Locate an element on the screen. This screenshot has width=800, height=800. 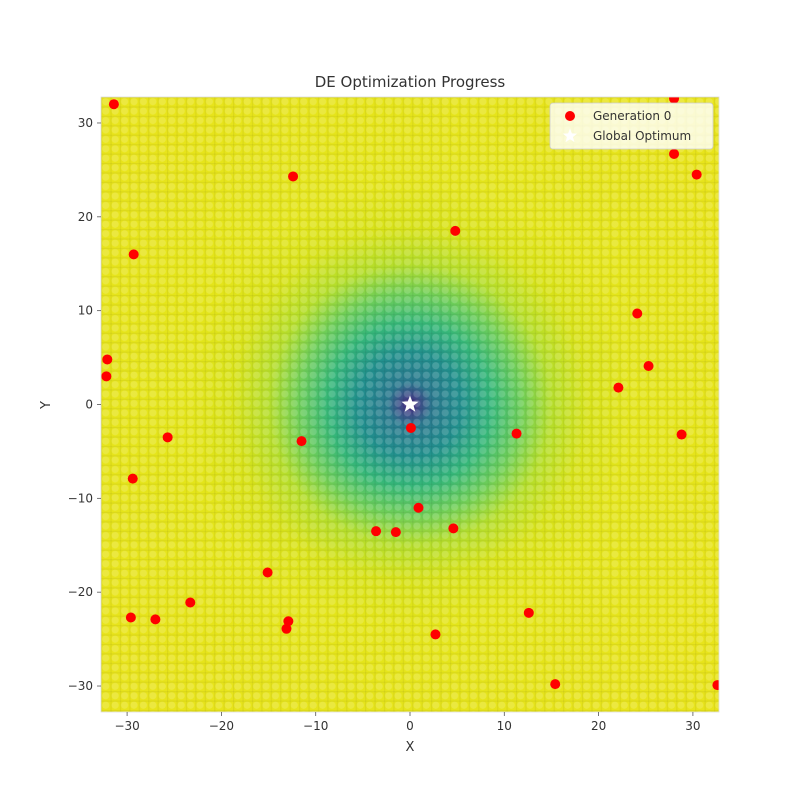
chart-title: DE Optimization Progress is located at coordinates (410, 82).